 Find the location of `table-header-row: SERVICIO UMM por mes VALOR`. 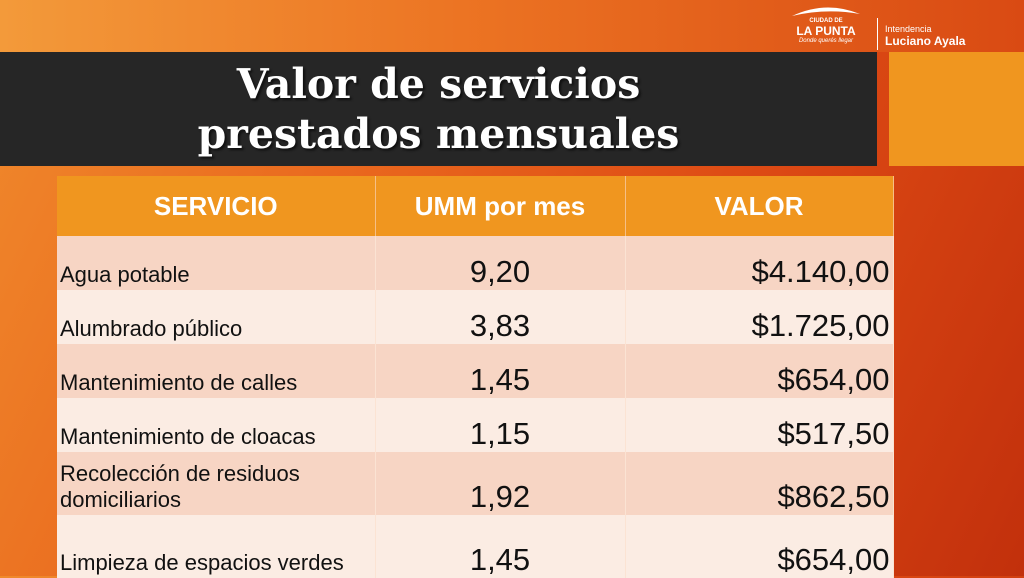

table-header-row: SERVICIO UMM por mes VALOR is located at coordinates (475, 206).